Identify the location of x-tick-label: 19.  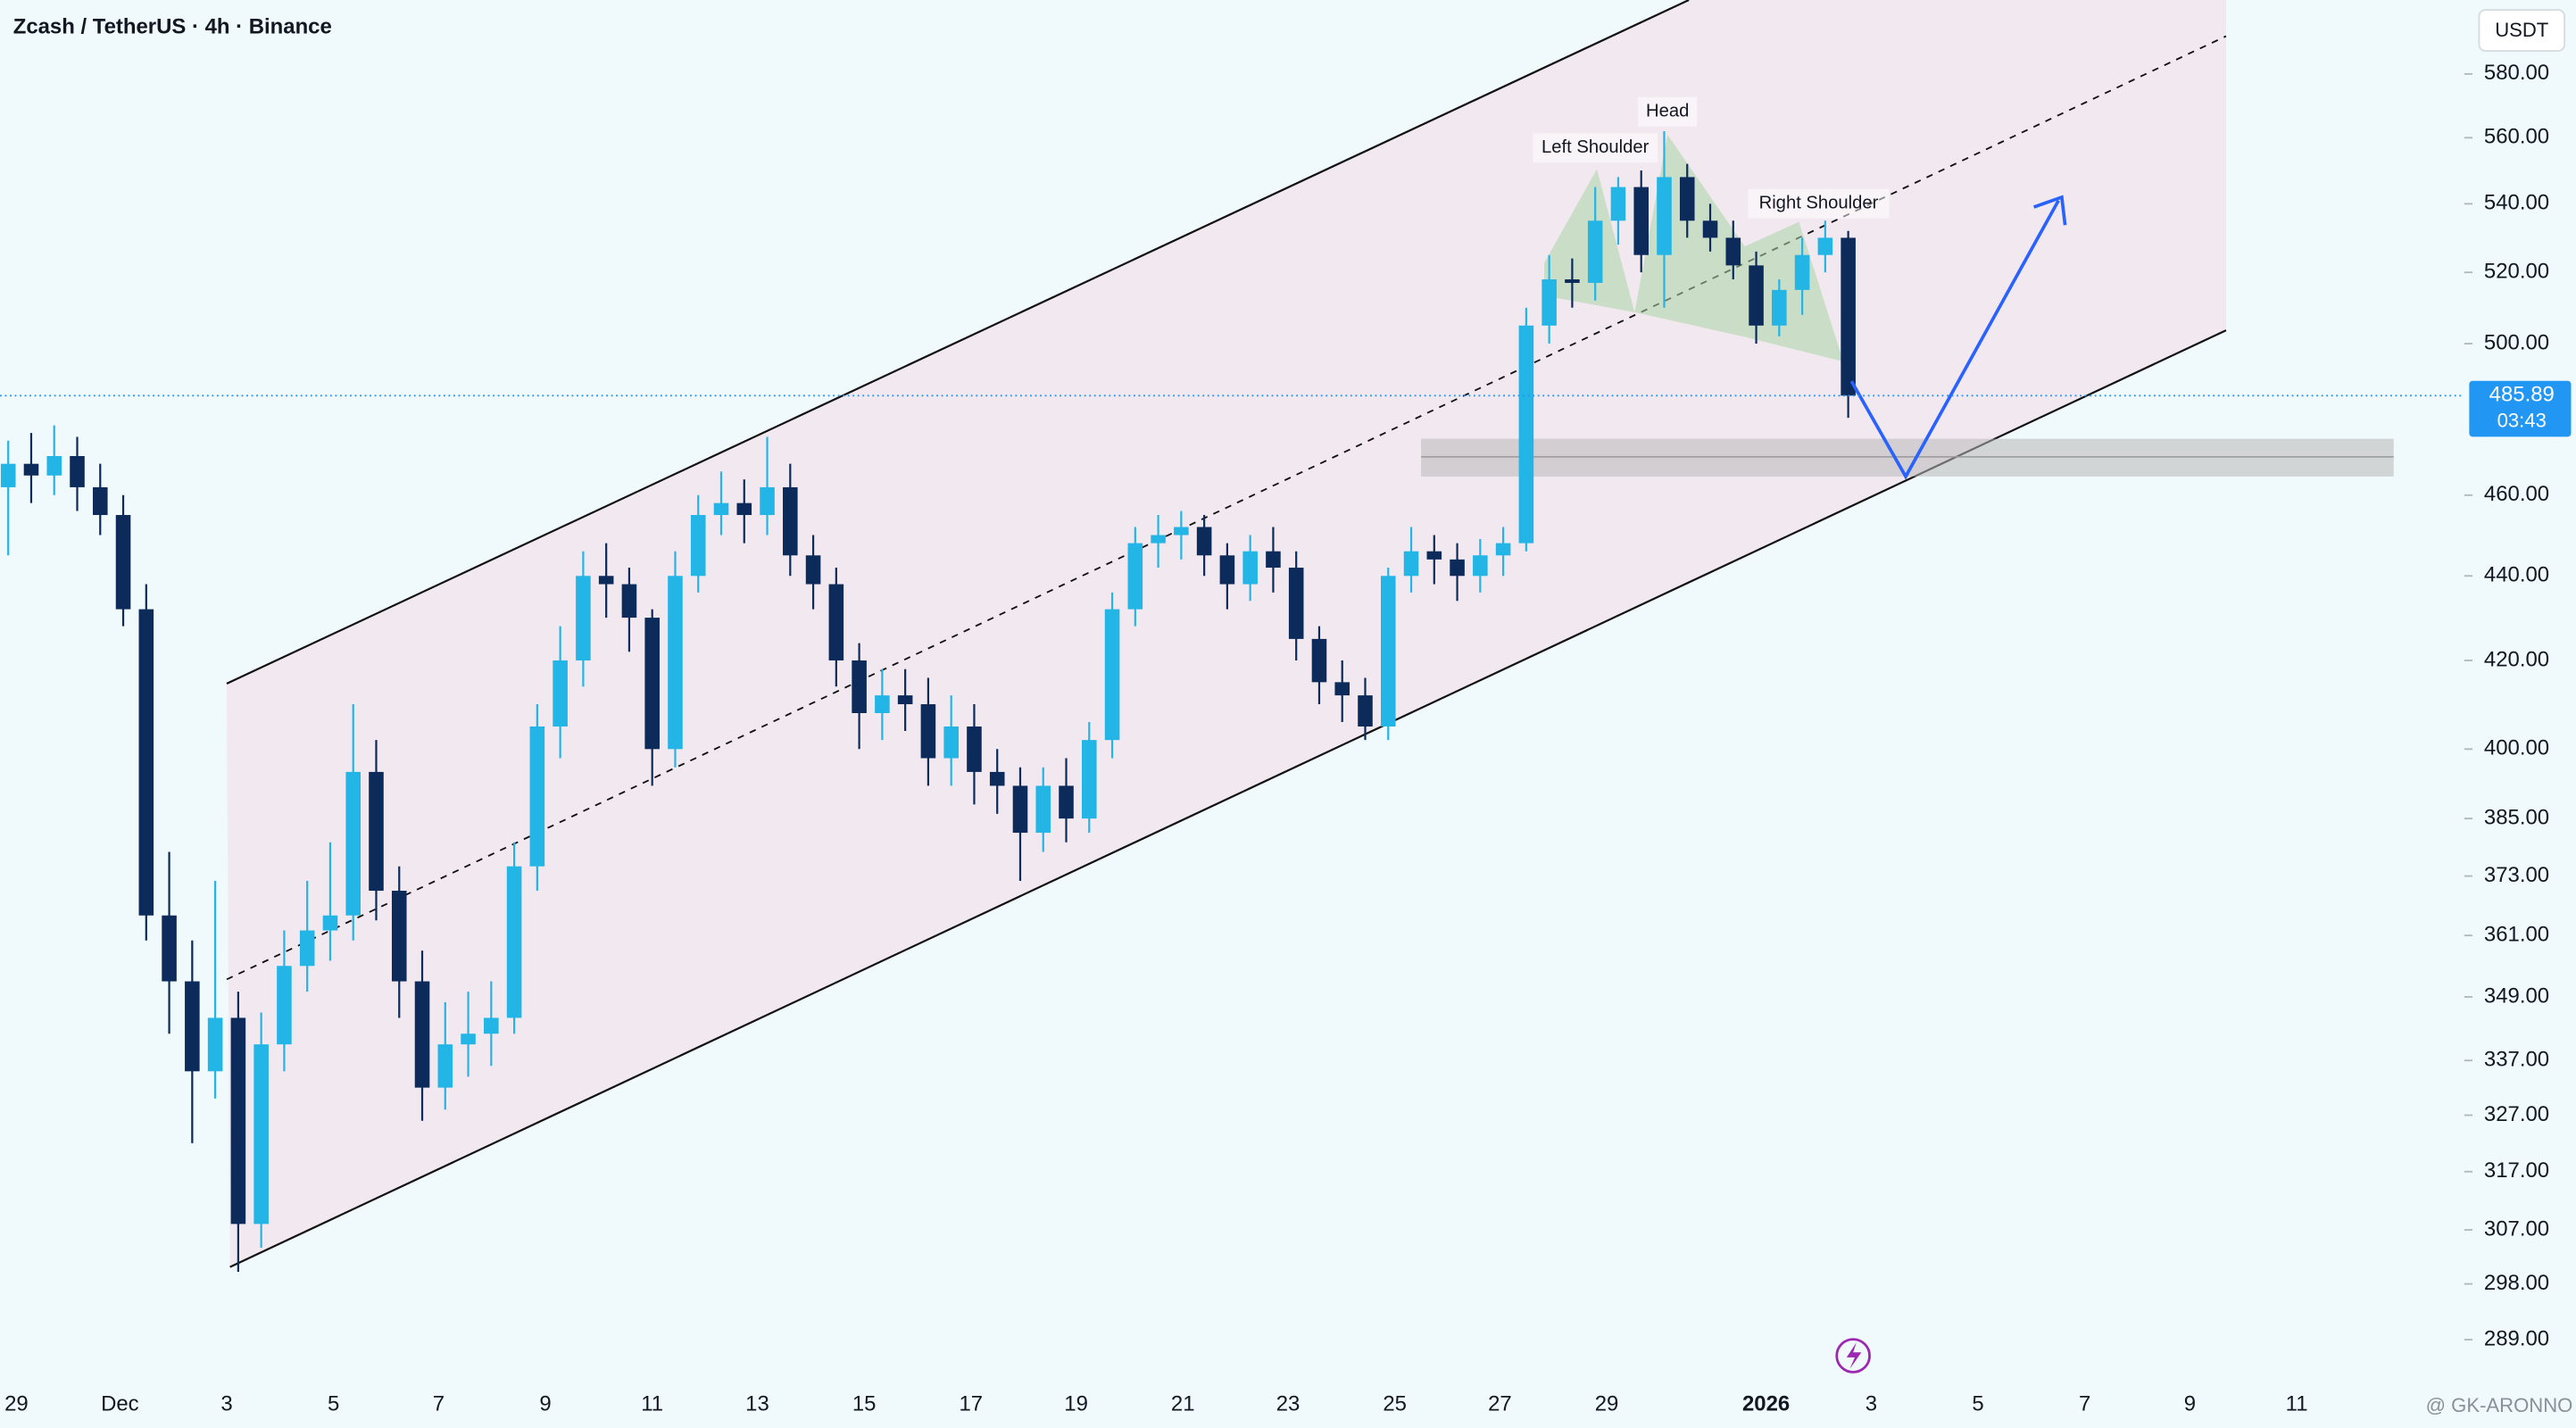
(1076, 1404).